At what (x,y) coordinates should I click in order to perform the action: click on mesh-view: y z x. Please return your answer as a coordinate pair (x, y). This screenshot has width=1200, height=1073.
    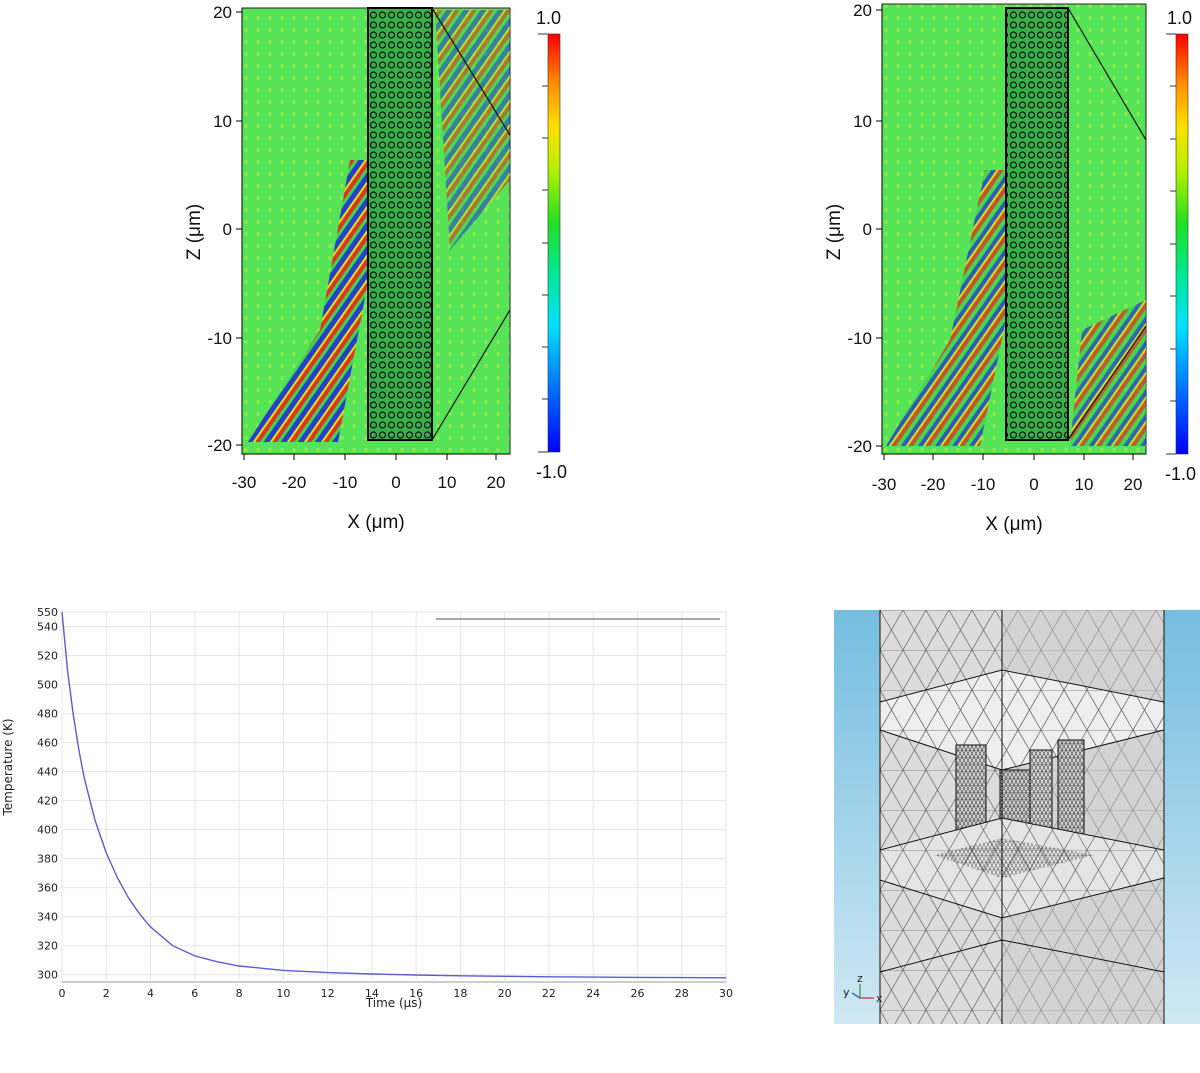
    Looking at the image, I should click on (1017, 817).